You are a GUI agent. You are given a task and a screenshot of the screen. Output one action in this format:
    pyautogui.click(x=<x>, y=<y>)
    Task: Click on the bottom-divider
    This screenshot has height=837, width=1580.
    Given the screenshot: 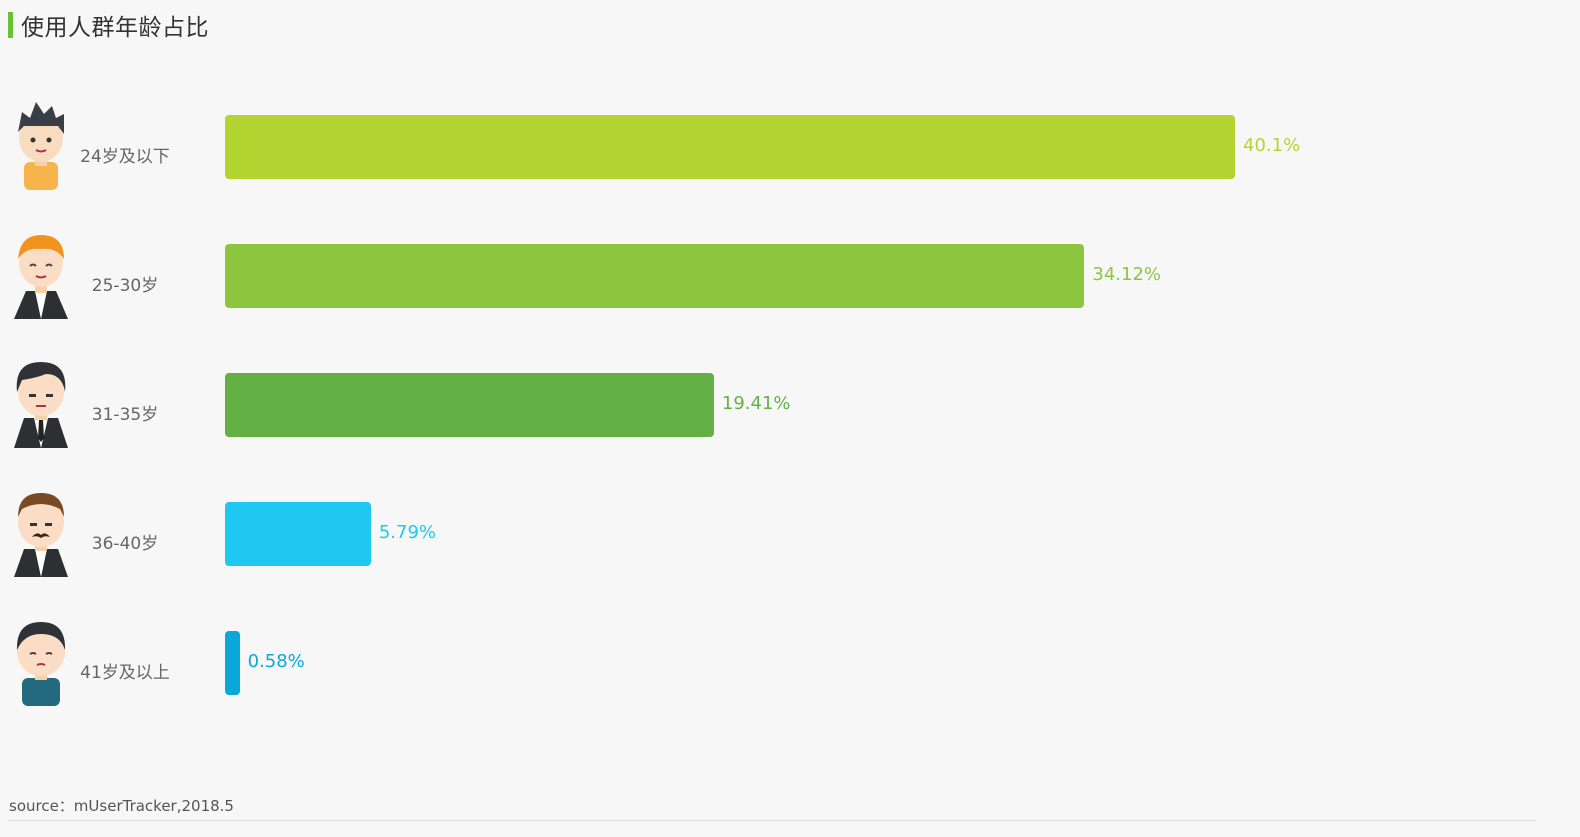 What is the action you would take?
    pyautogui.click(x=772, y=820)
    